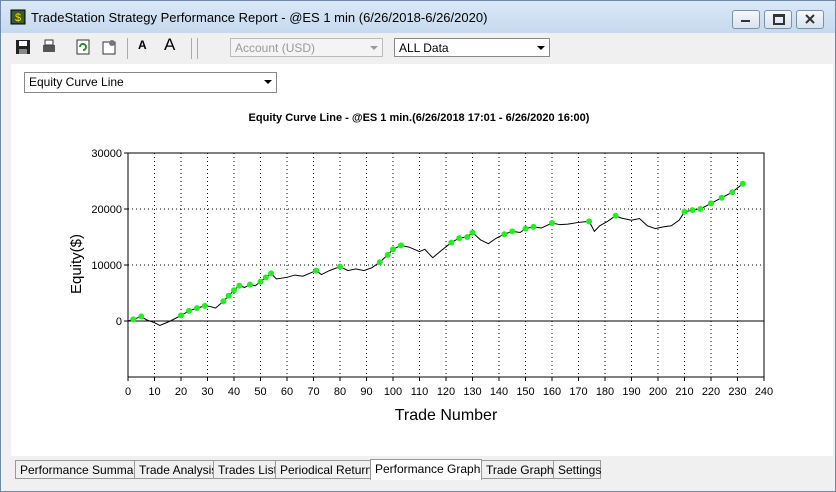  Describe the element at coordinates (260, 392) in the screenshot. I see `x-tick-label: 50` at that location.